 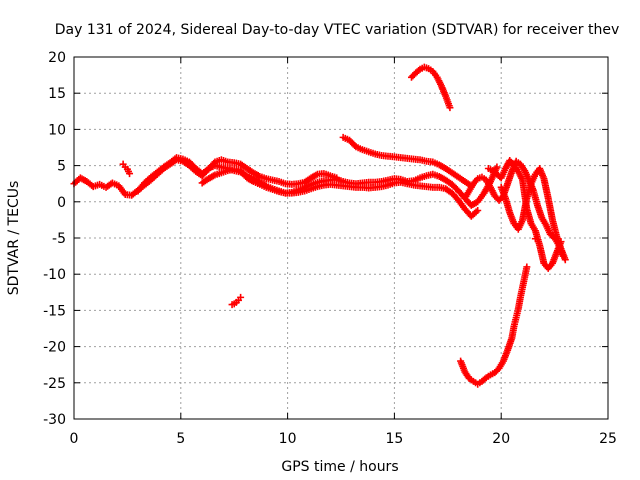 I want to click on x-tick-label: 25, so click(x=608, y=439).